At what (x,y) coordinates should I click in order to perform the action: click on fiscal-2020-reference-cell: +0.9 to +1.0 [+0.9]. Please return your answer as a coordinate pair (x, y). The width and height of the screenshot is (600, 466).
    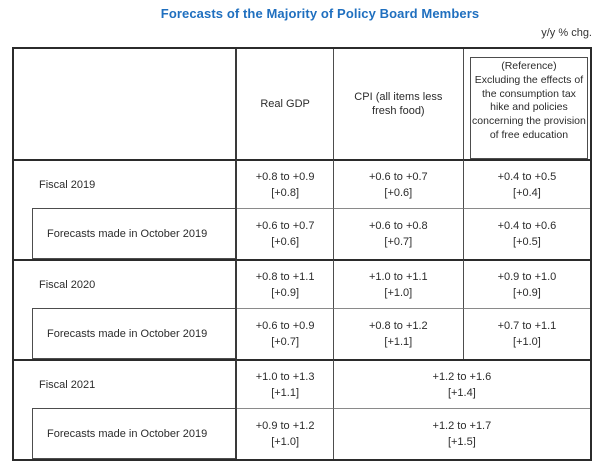
    Looking at the image, I should click on (526, 283).